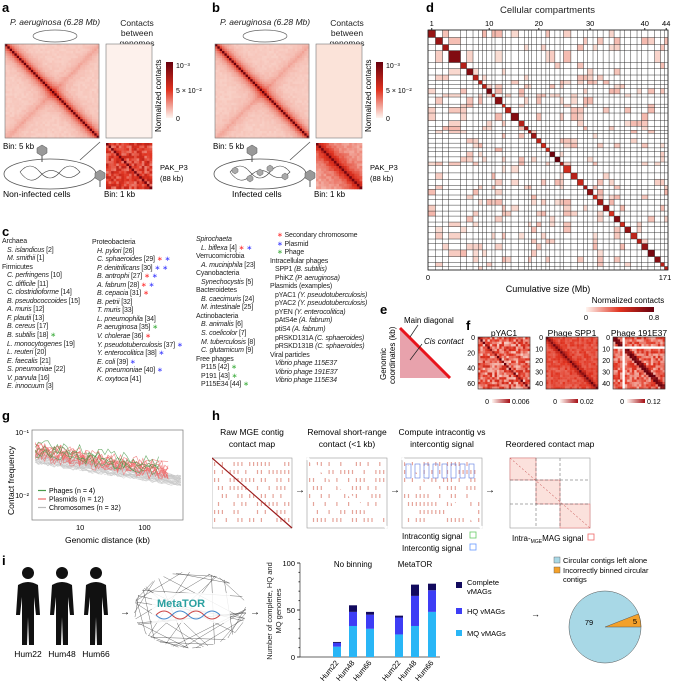 Image resolution: width=675 pixels, height=685 pixels. I want to click on item-name: Cyanobacteria, so click(218, 274).